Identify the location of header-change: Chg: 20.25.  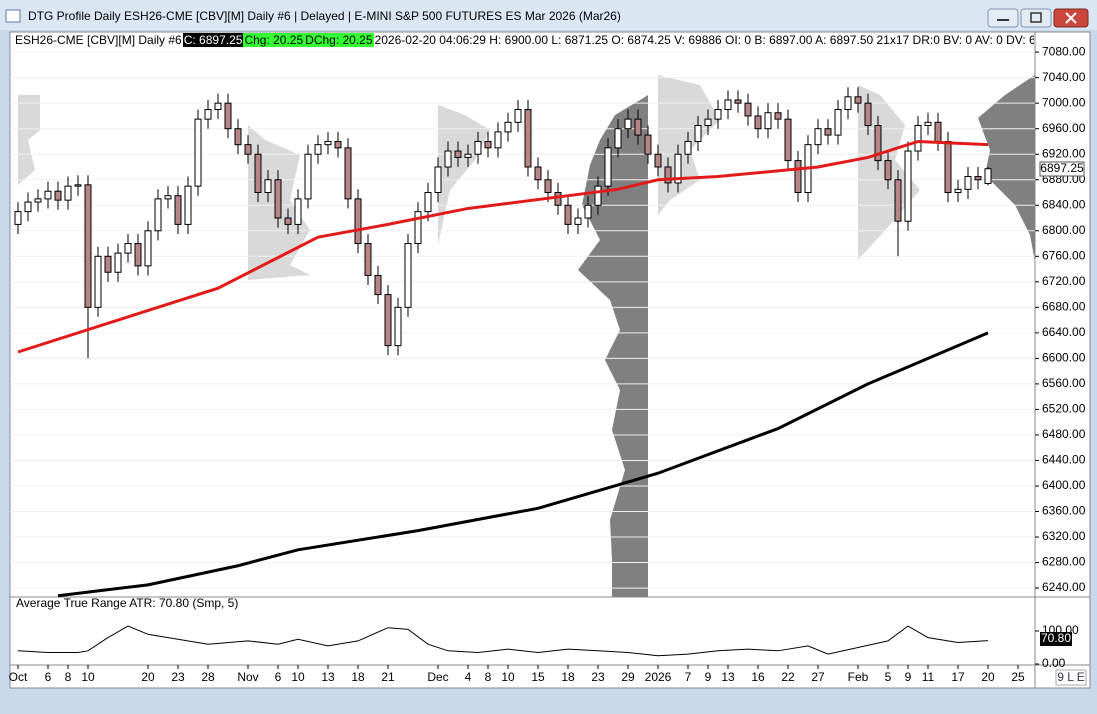
(274, 40).